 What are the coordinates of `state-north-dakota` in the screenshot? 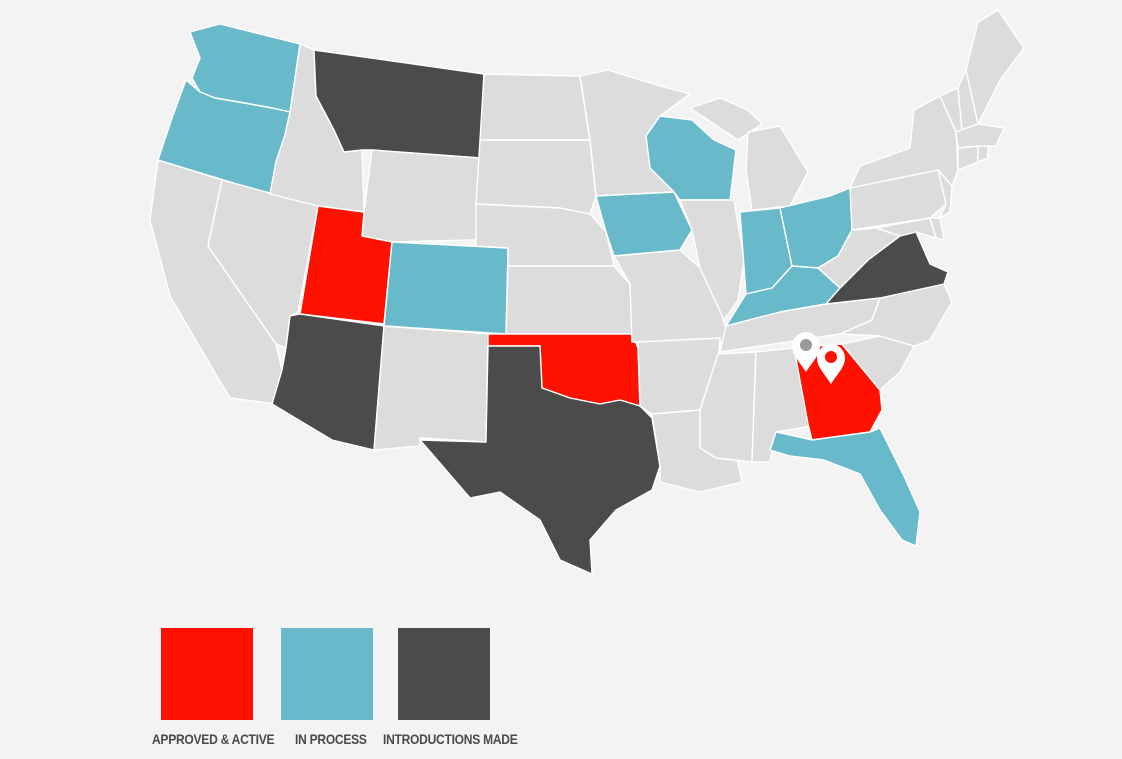 It's located at (535, 107).